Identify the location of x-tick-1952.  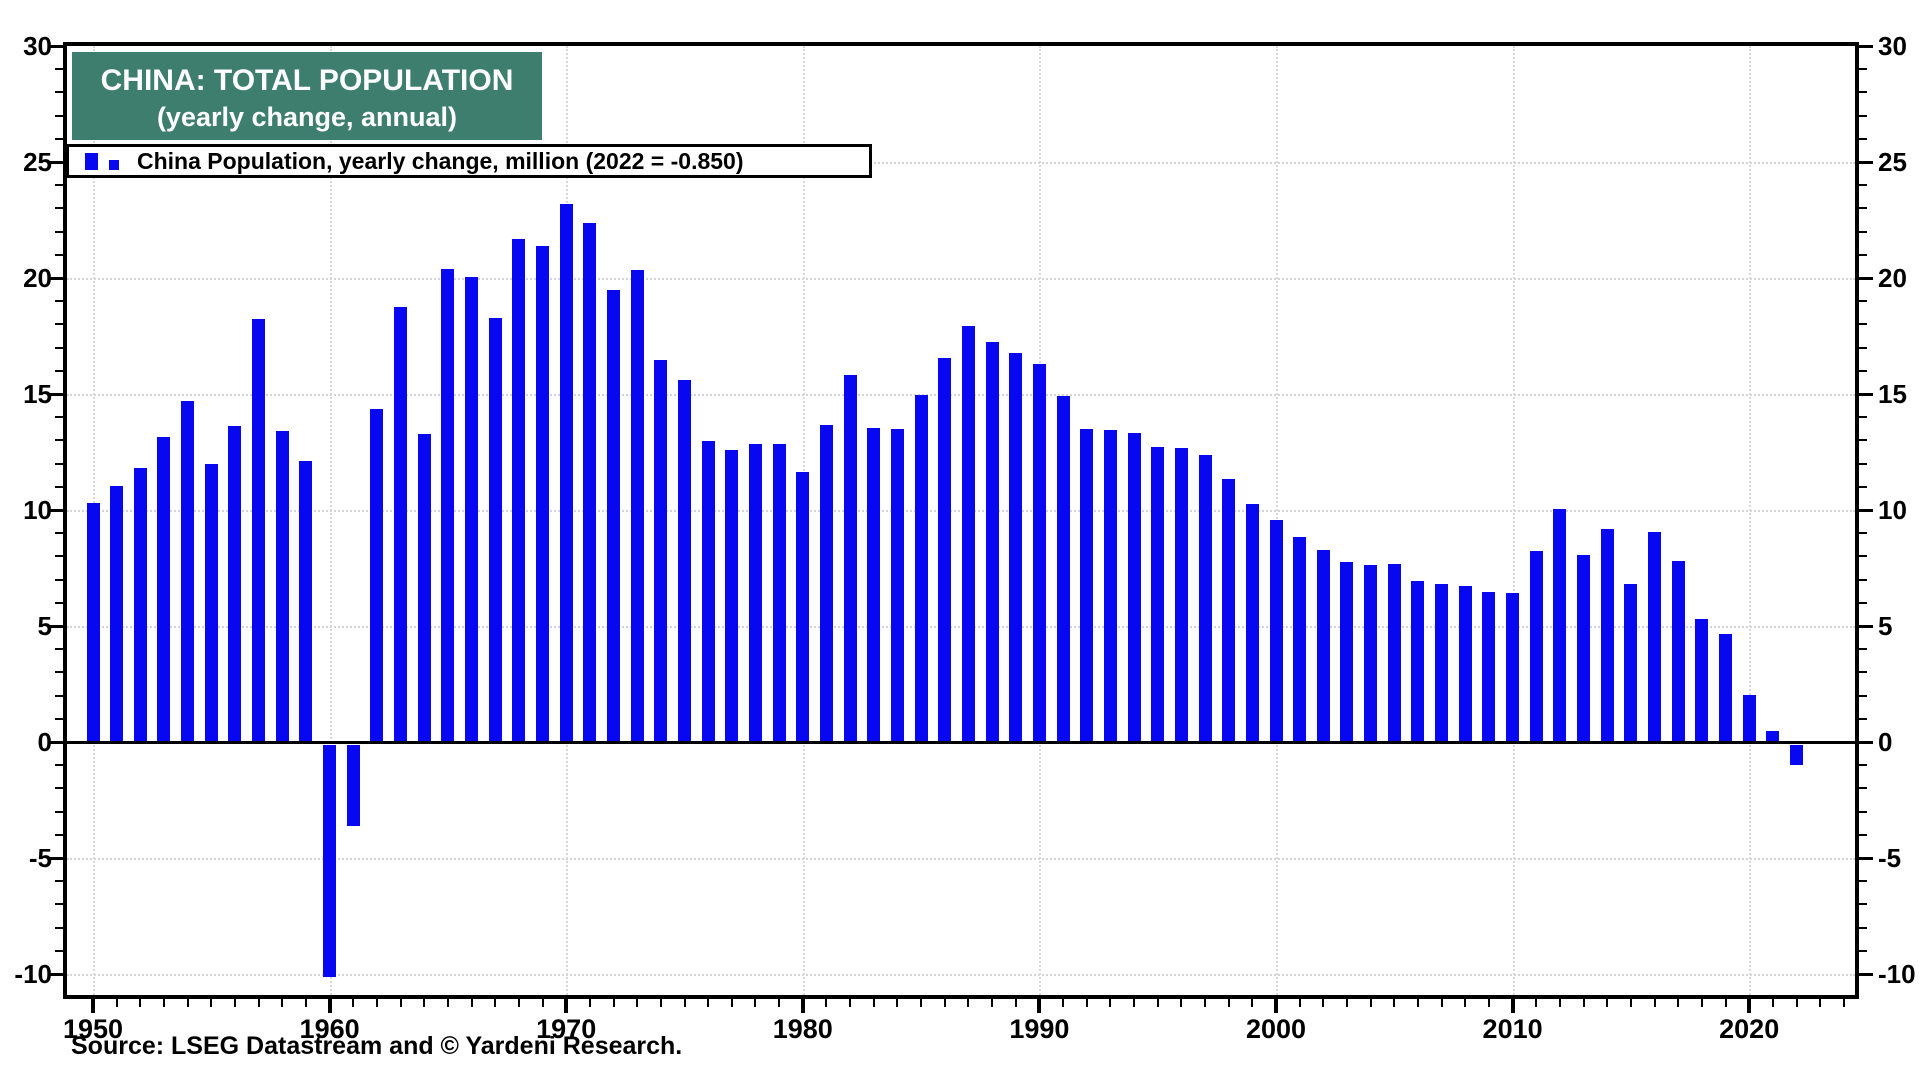
(140, 1003).